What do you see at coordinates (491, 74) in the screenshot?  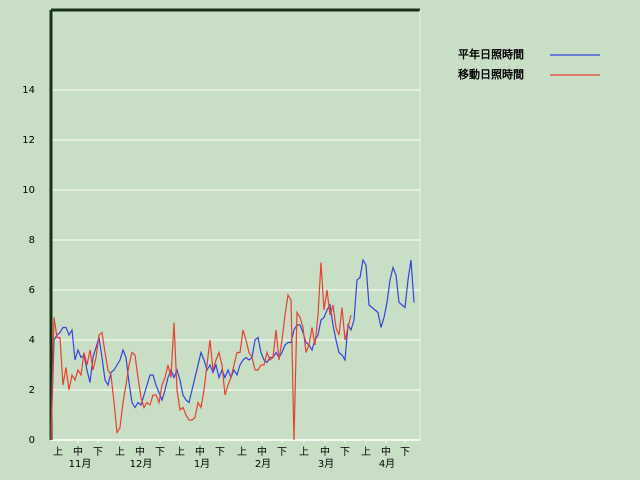 I see `legend-label: 移動日照時間` at bounding box center [491, 74].